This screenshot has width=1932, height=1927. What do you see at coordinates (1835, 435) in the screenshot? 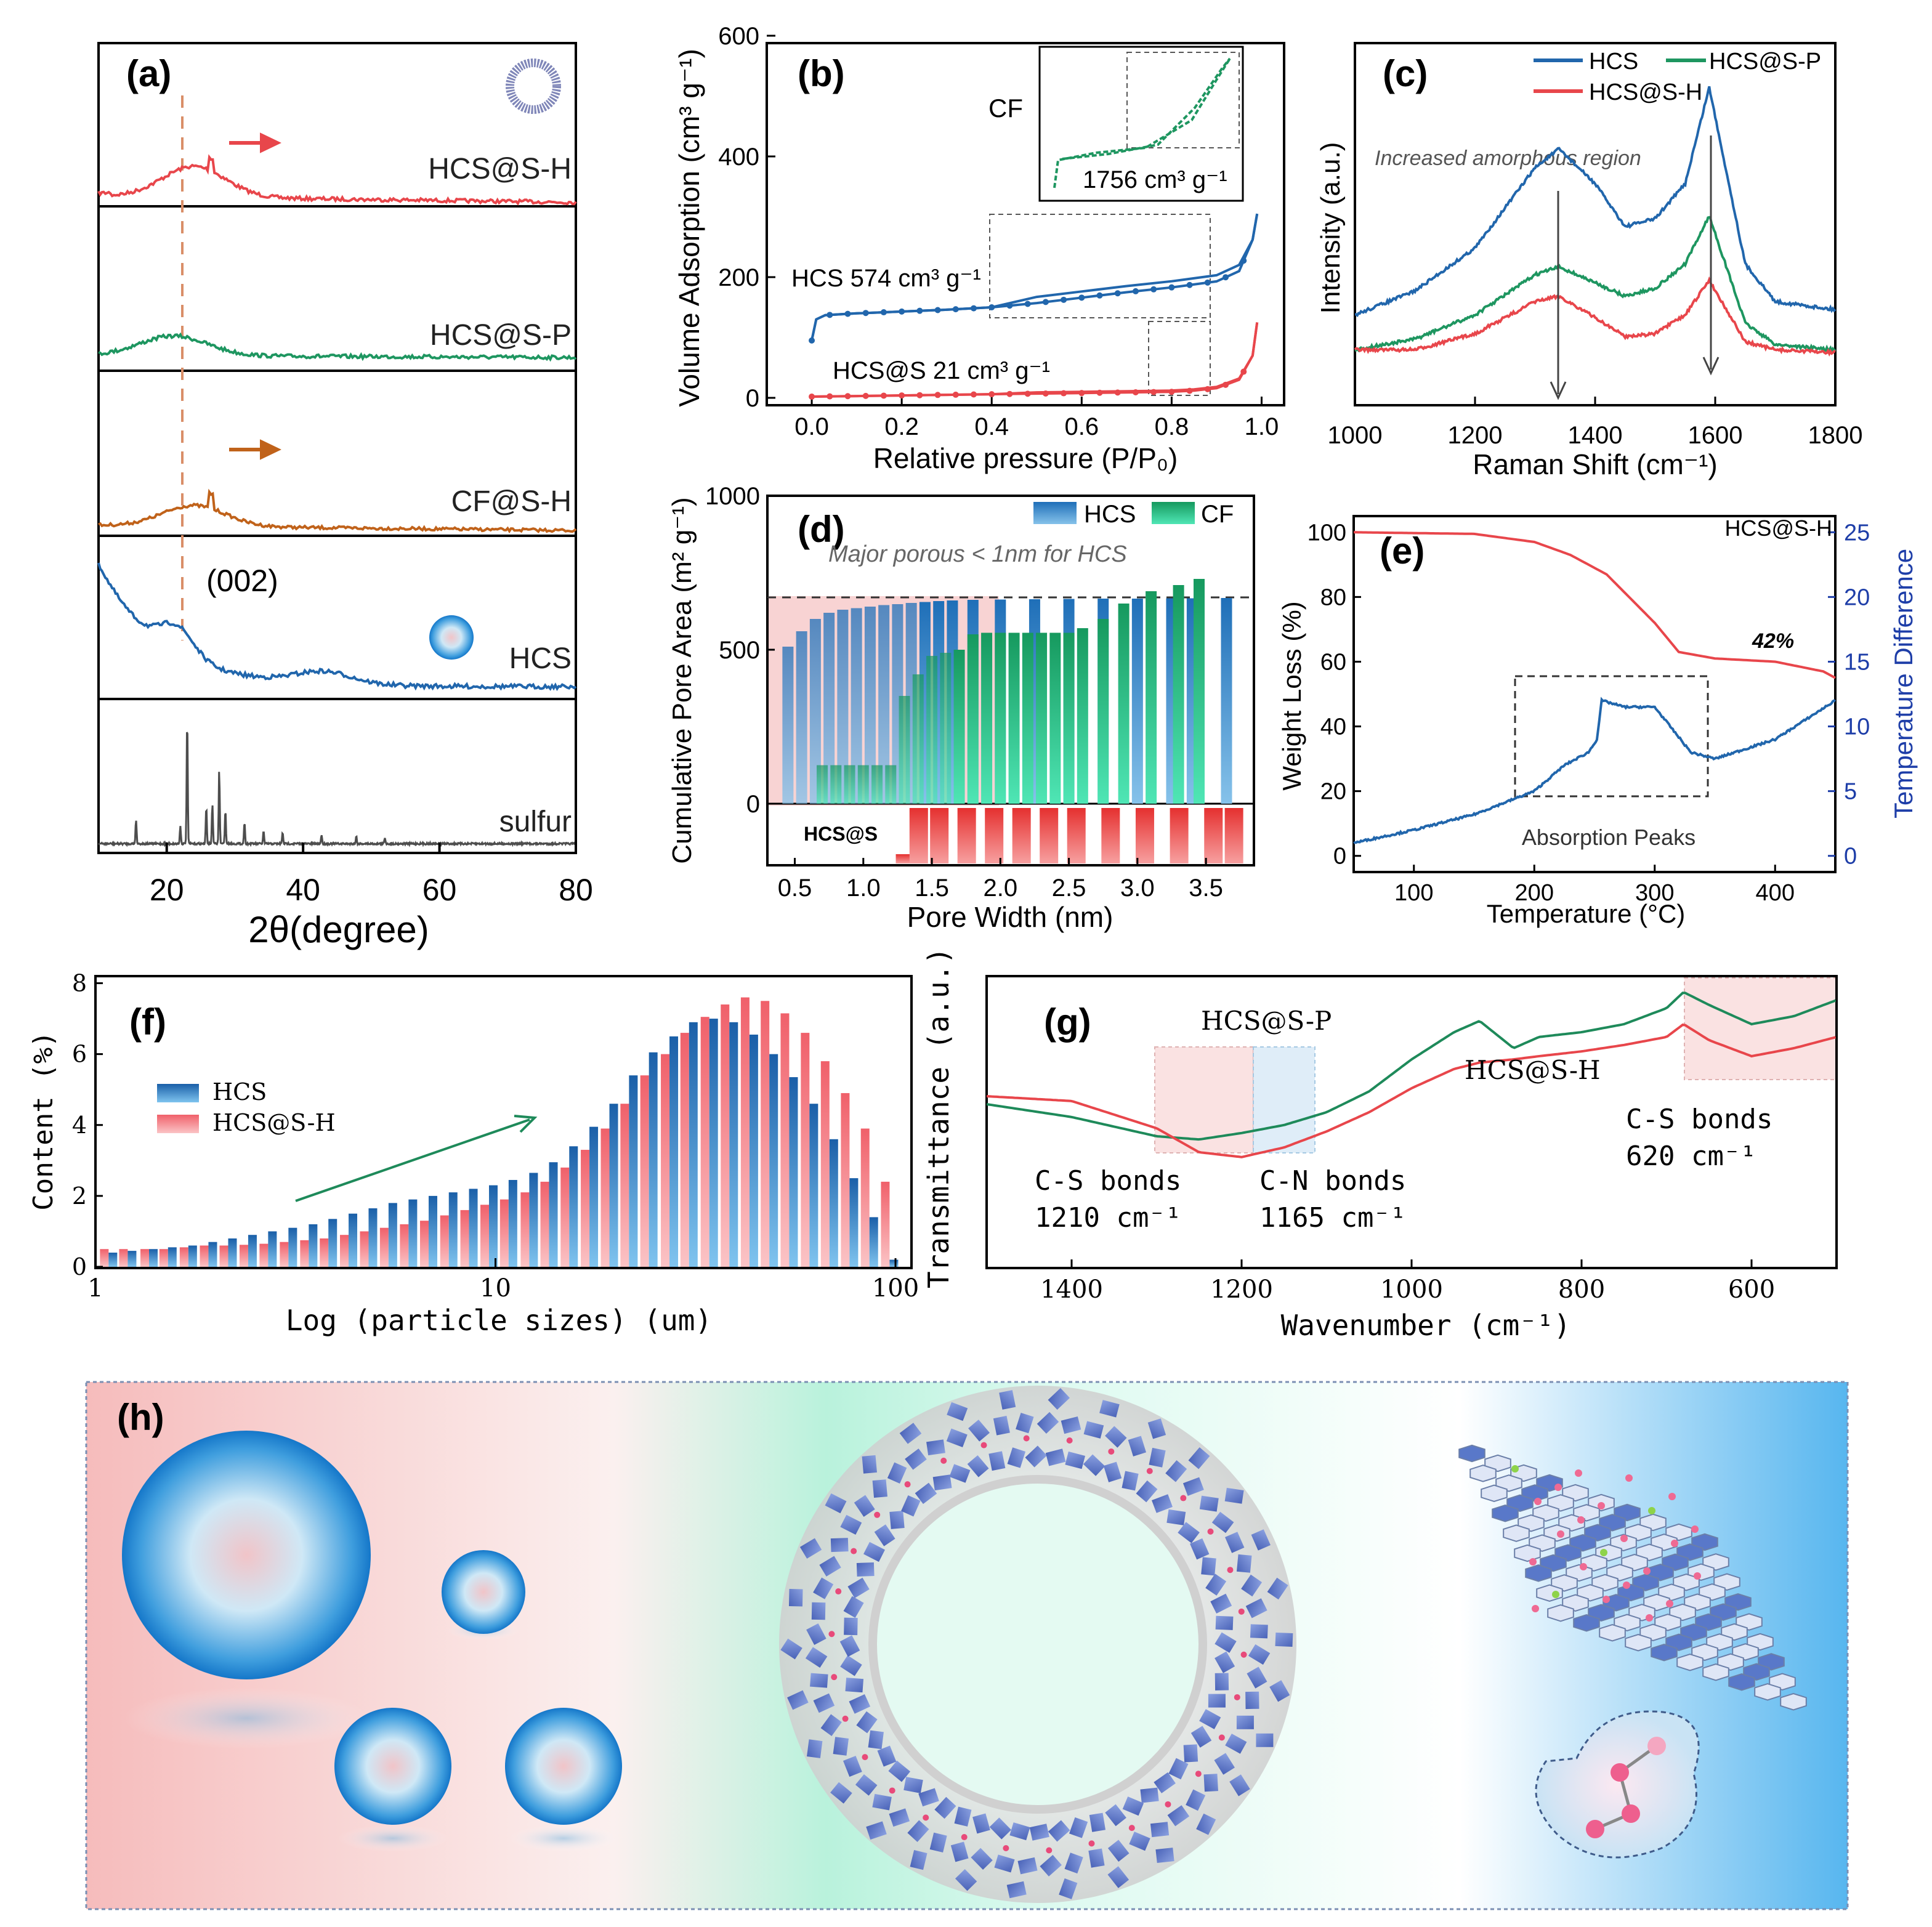
I see `x-tick-label: 1800` at bounding box center [1835, 435].